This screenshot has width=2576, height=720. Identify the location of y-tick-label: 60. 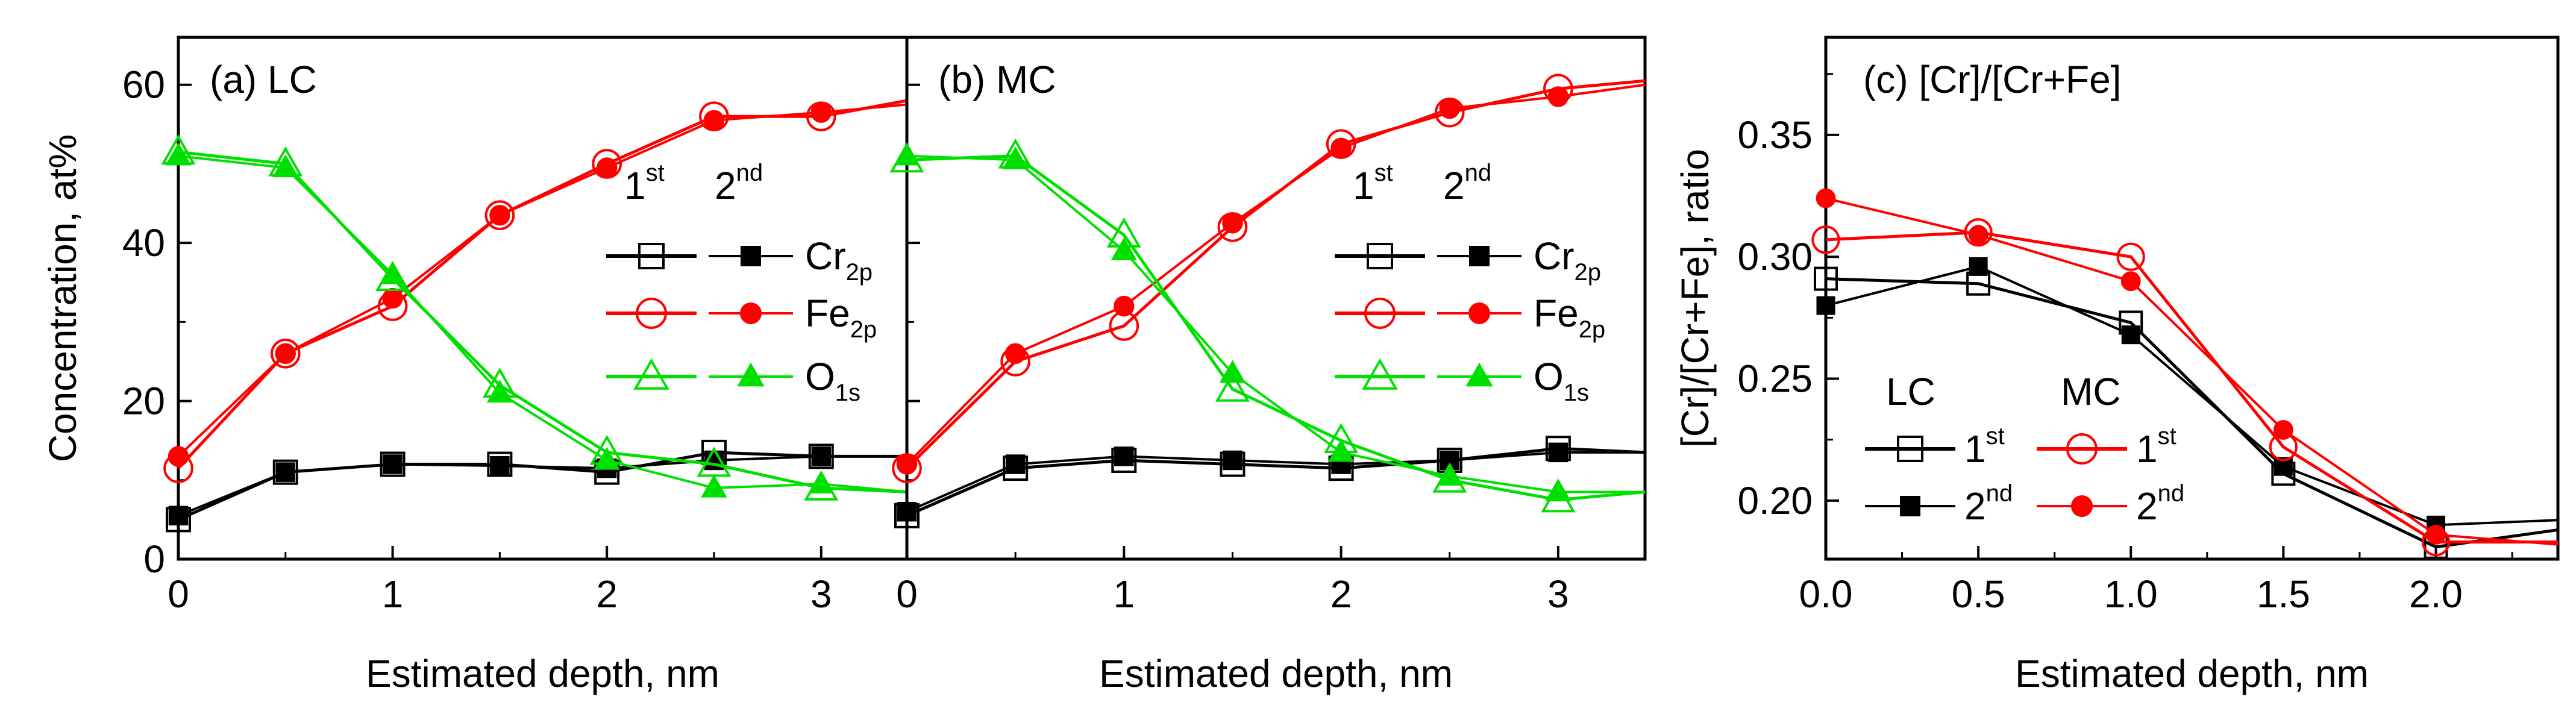
(143, 85).